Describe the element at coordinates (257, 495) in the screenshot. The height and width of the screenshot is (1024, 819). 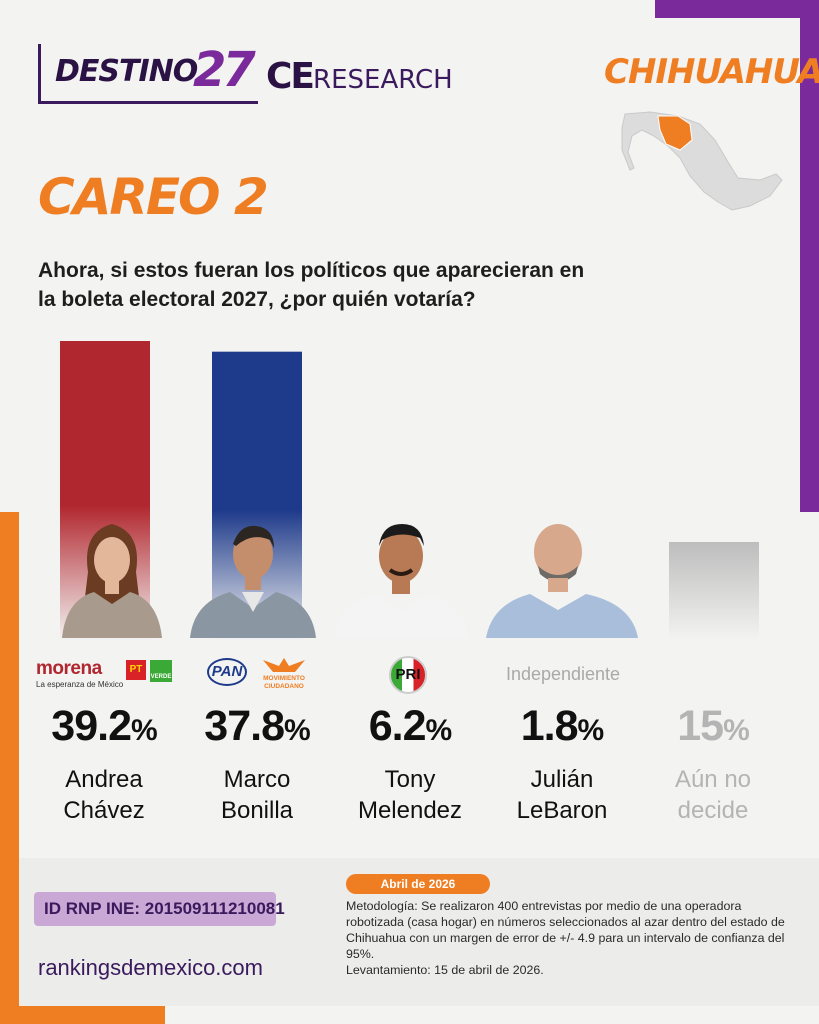
I see `bar-marco-bonilla` at that location.